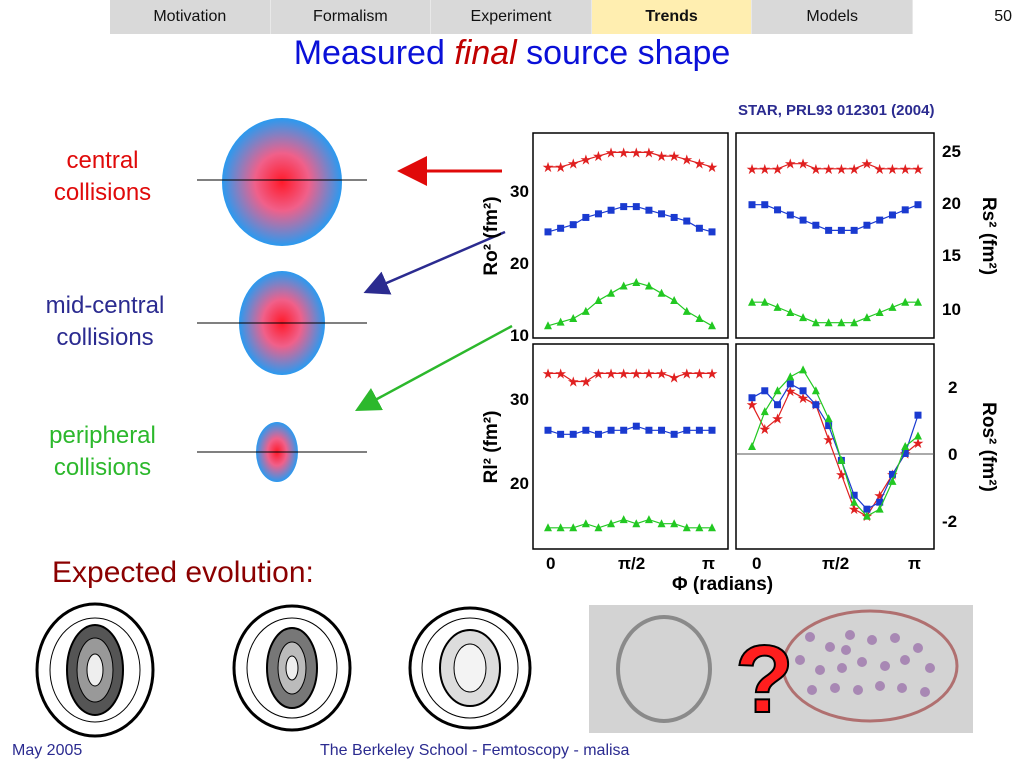 This screenshot has width=1024, height=768. Describe the element at coordinates (951, 203) in the screenshot. I see `tick-rs-20: 20` at that location.